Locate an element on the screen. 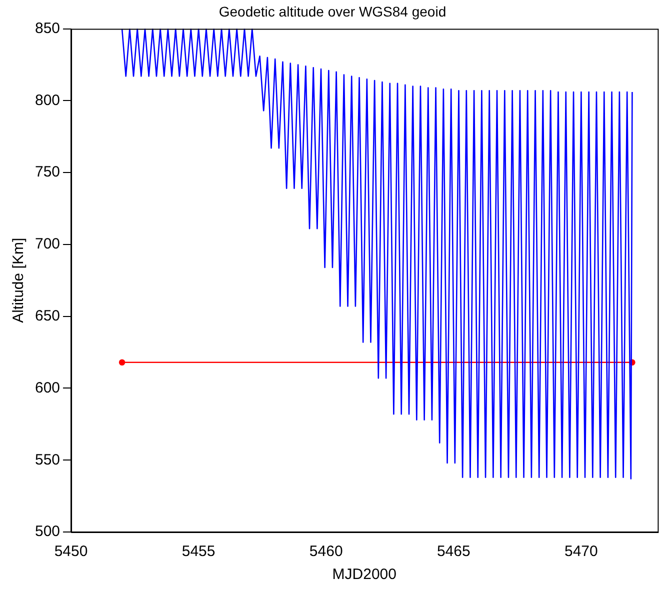  chart-title: Geodetic altitude over WGS84 geoid is located at coordinates (332, 11).